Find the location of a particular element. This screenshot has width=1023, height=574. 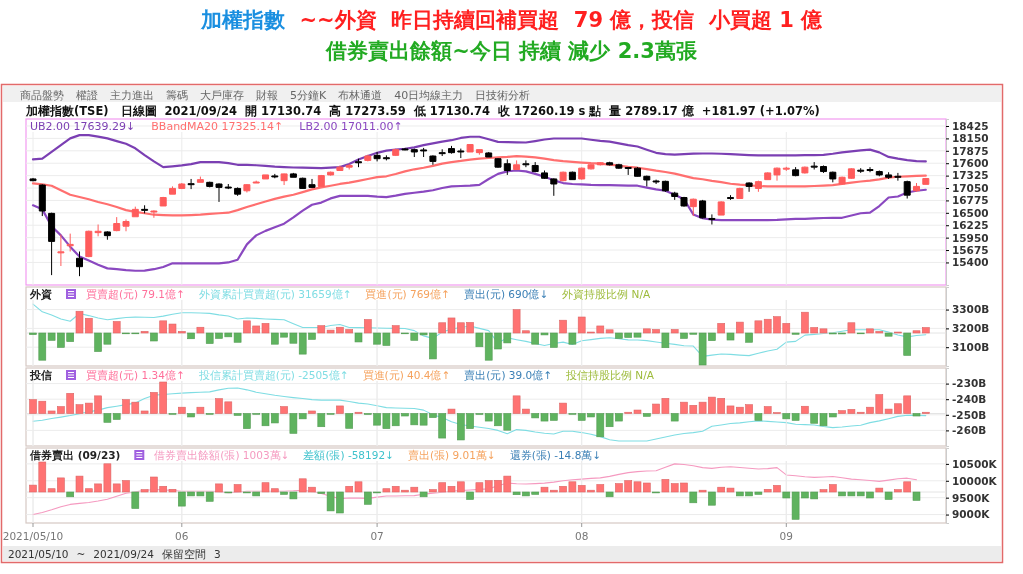

y-tick-label: 16775 is located at coordinates (970, 200).